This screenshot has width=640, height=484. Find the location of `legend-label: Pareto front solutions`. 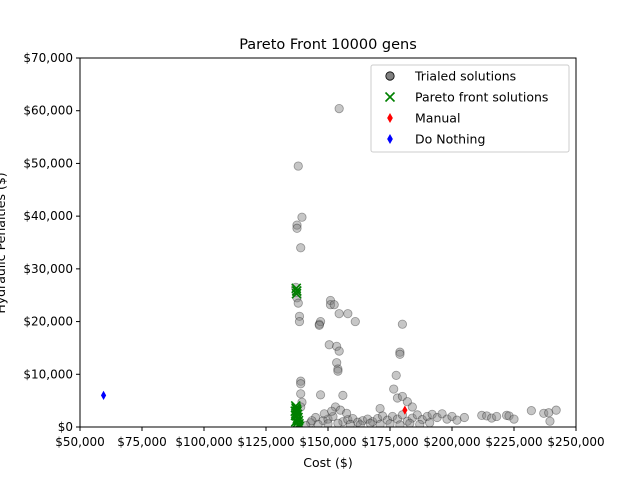

legend-label: Pareto front solutions is located at coordinates (481, 97).